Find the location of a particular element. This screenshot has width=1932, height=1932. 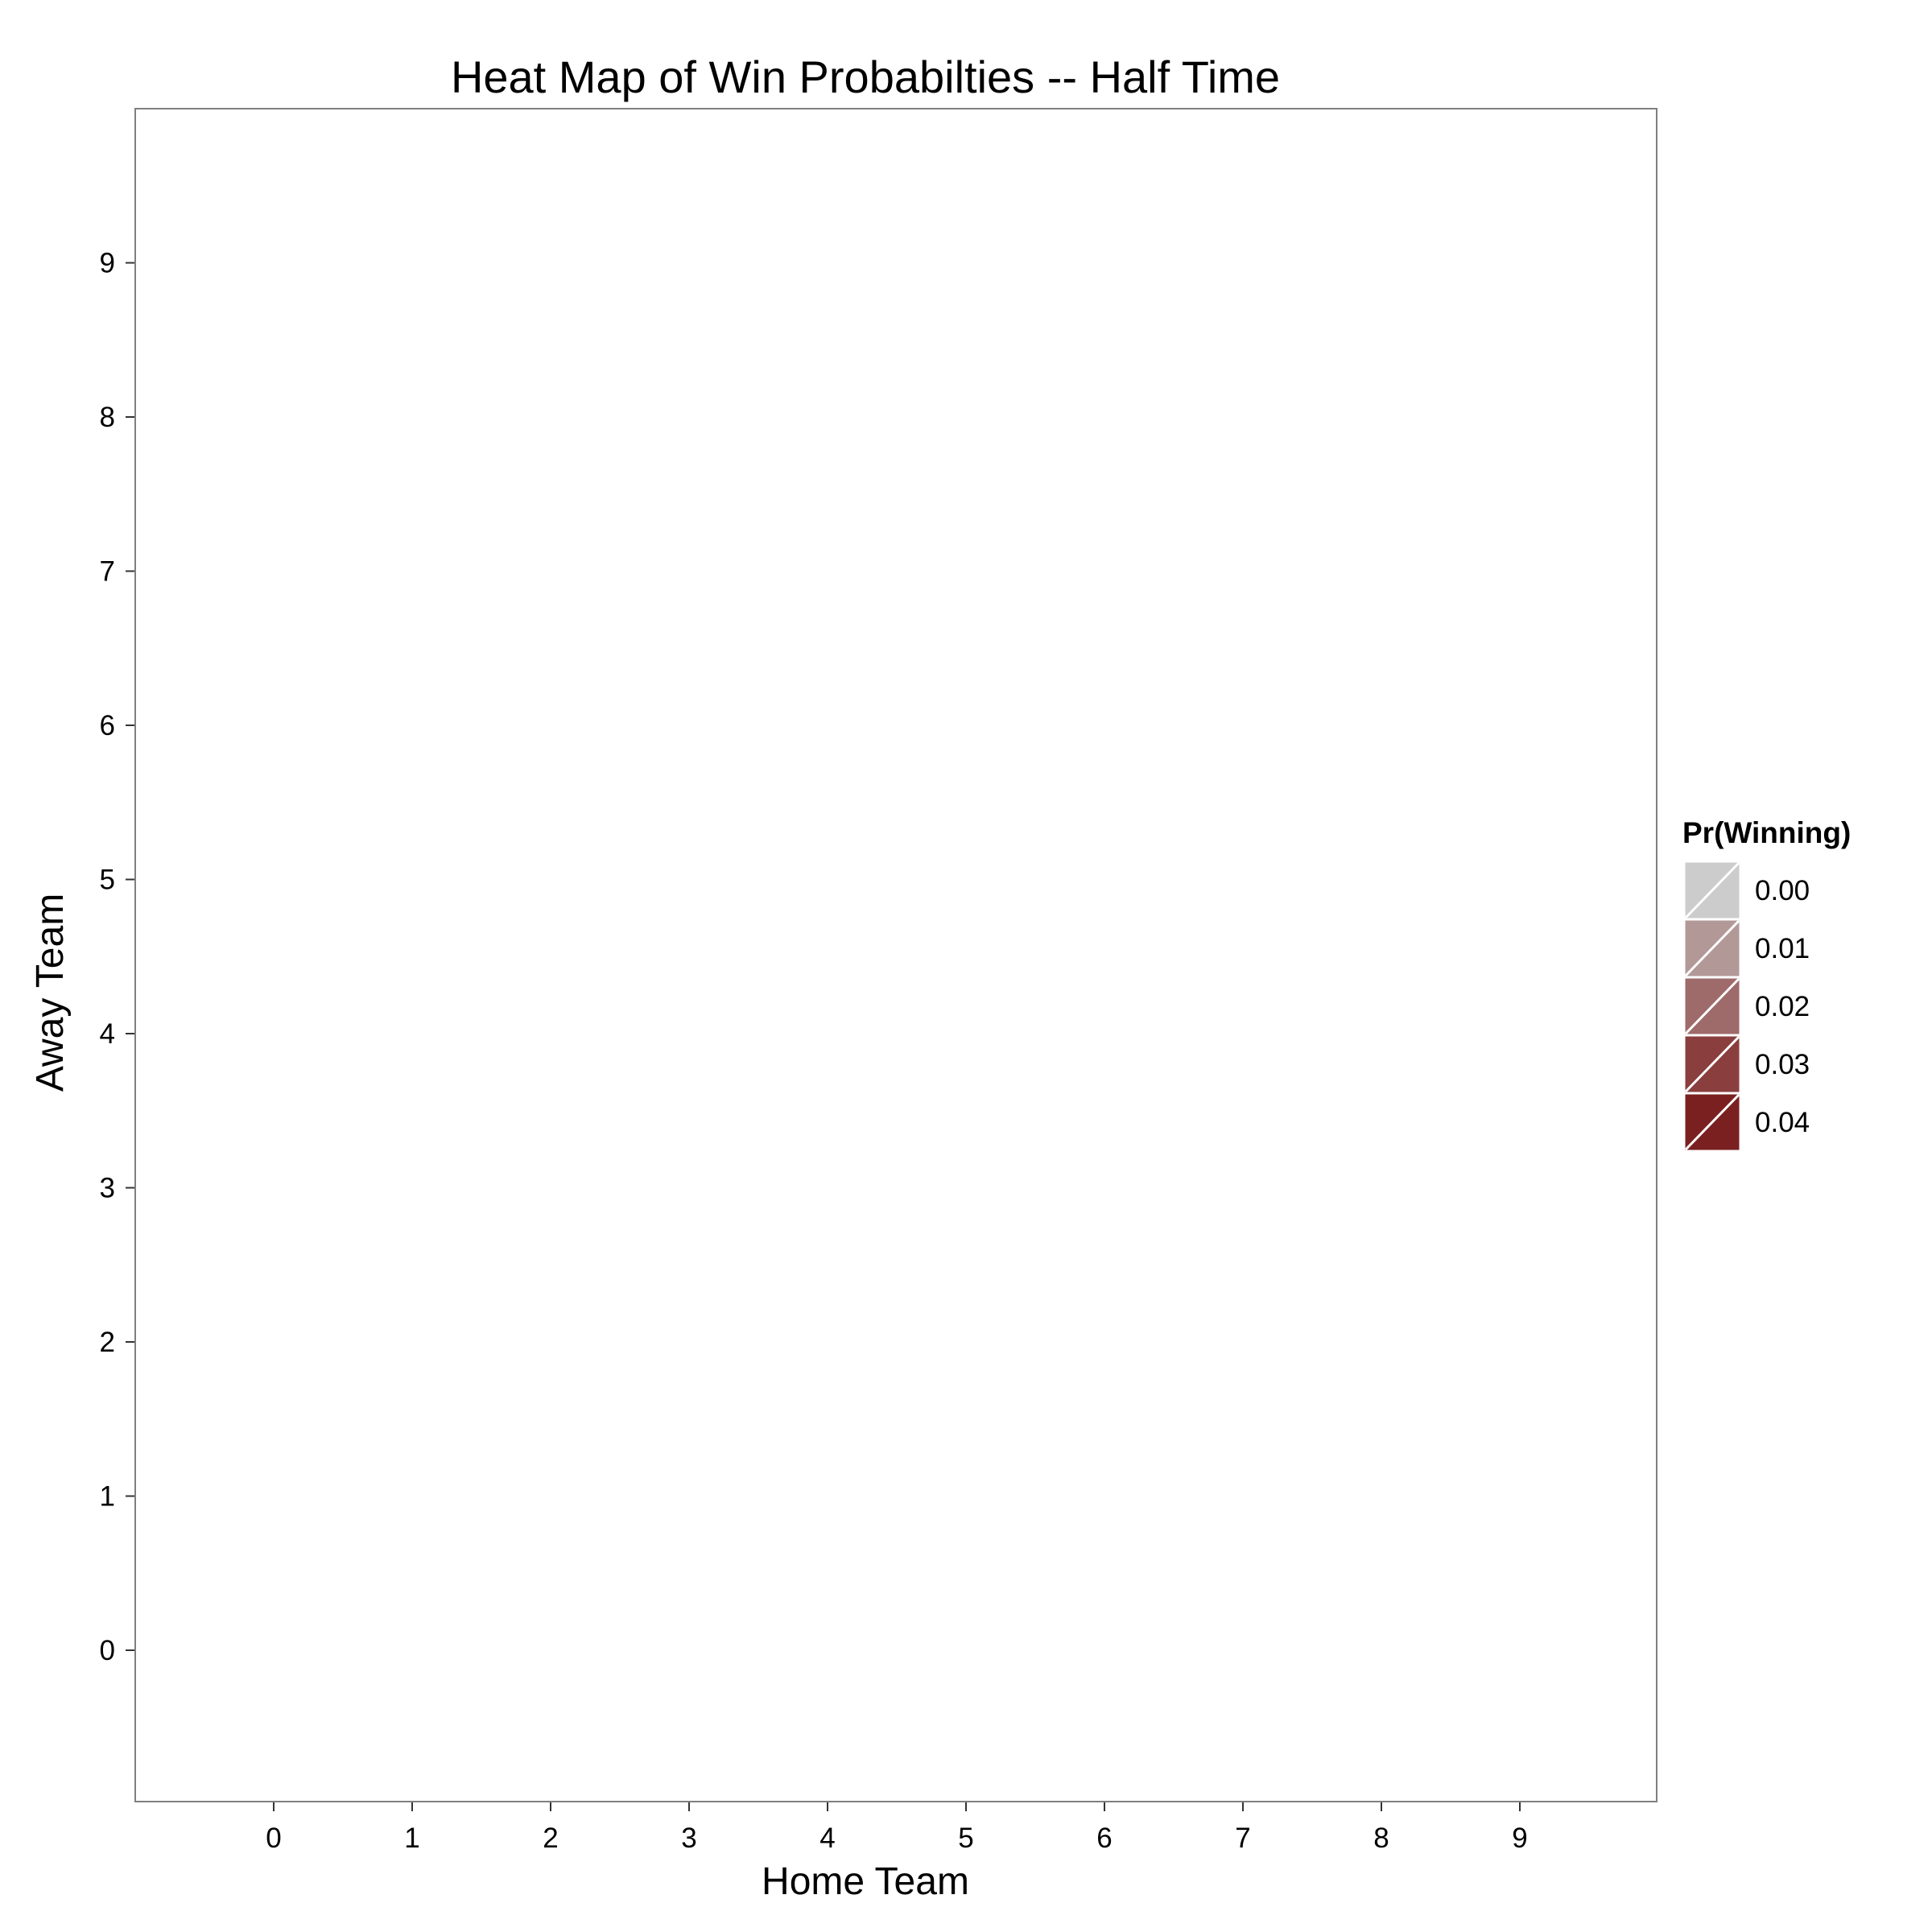

y-tick-label: 1 is located at coordinates (107, 1497).